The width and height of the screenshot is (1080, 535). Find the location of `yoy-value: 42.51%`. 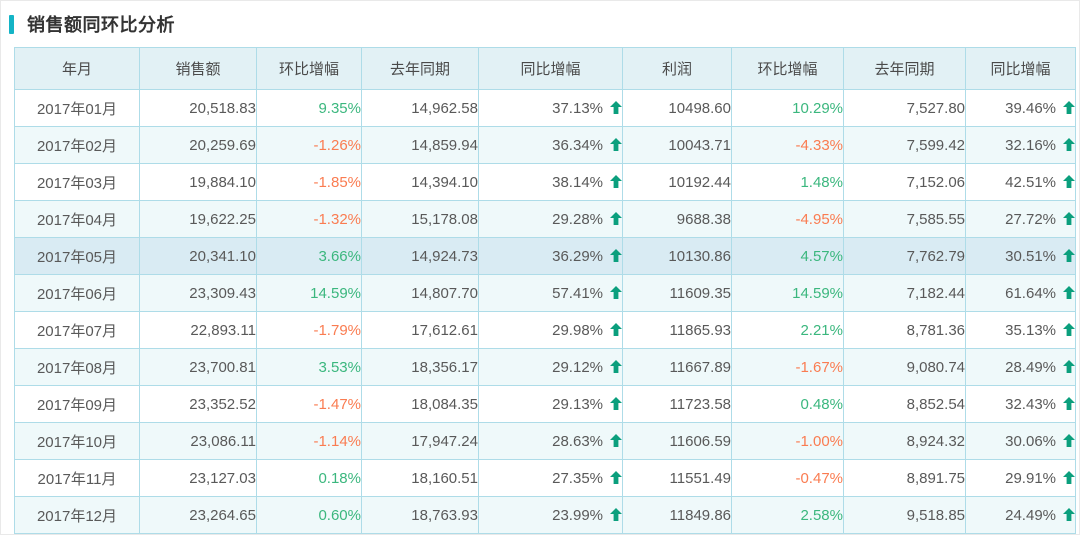

yoy-value: 42.51% is located at coordinates (1030, 182).